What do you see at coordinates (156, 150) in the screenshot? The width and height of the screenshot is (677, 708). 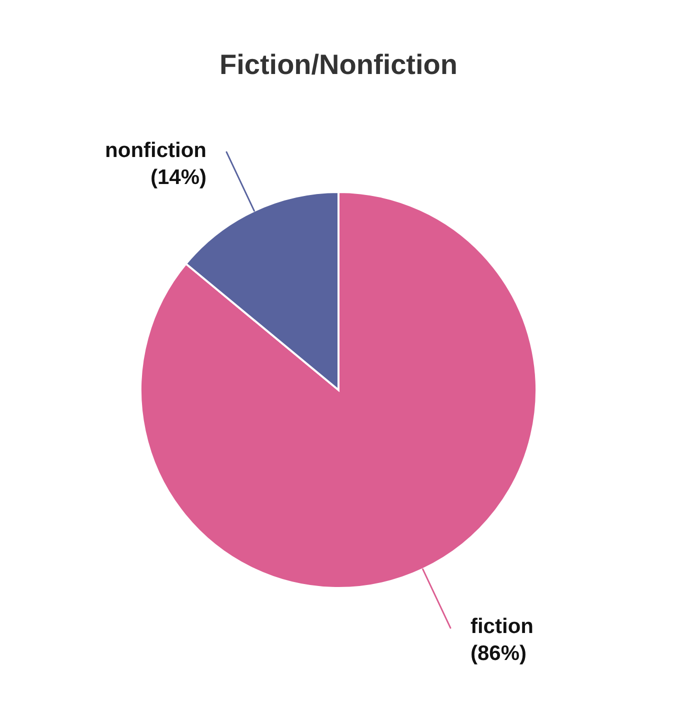 I see `slice-label: nonfiction` at bounding box center [156, 150].